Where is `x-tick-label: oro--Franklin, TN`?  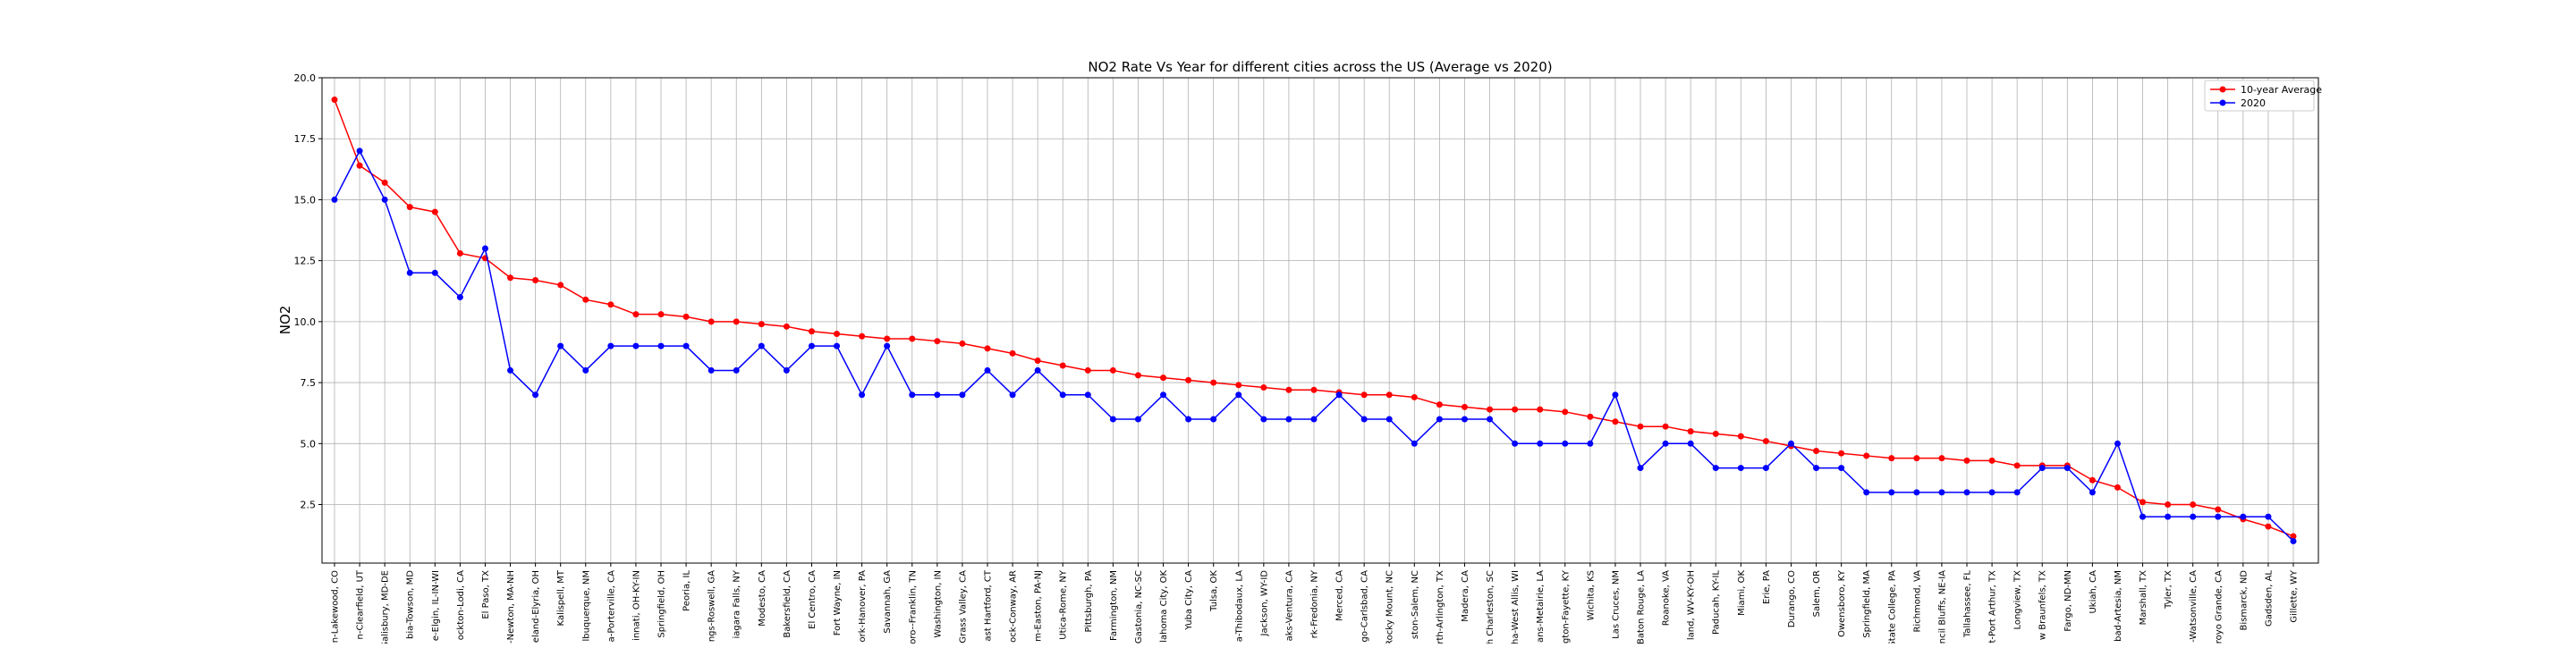 x-tick-label: oro--Franklin, TN is located at coordinates (913, 607).